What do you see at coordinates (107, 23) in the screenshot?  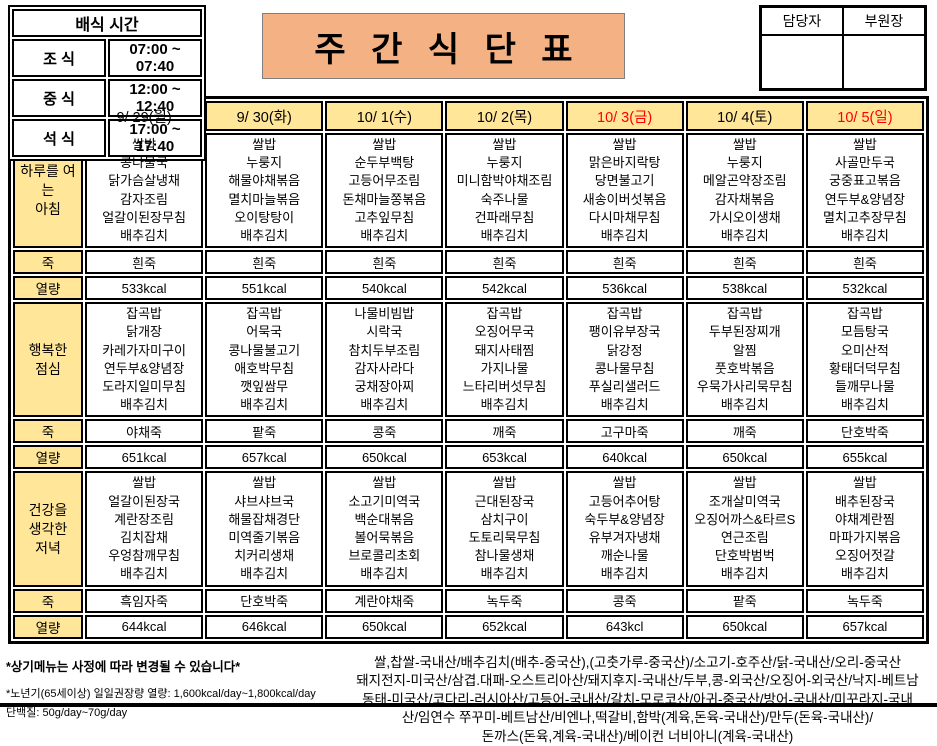 I see `serving-time-title: 배식 시간` at bounding box center [107, 23].